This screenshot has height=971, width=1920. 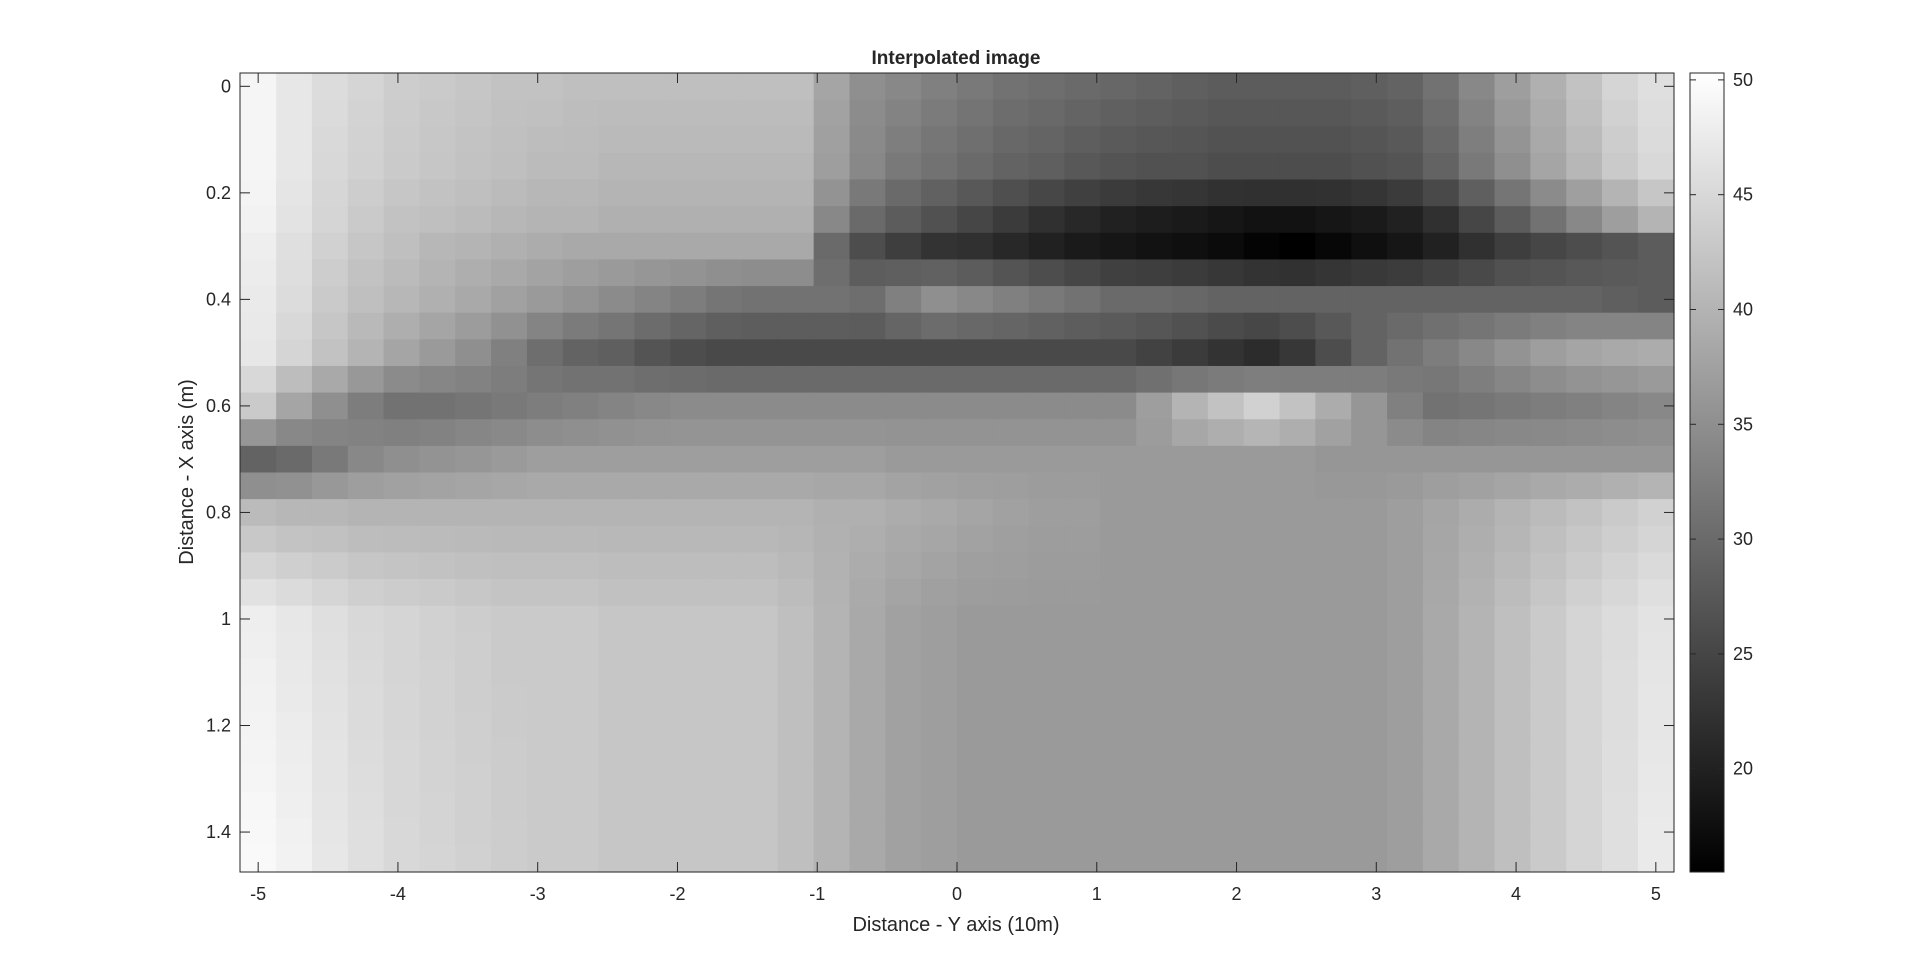 What do you see at coordinates (1743, 769) in the screenshot?
I see `colorbar-tick-label: 20` at bounding box center [1743, 769].